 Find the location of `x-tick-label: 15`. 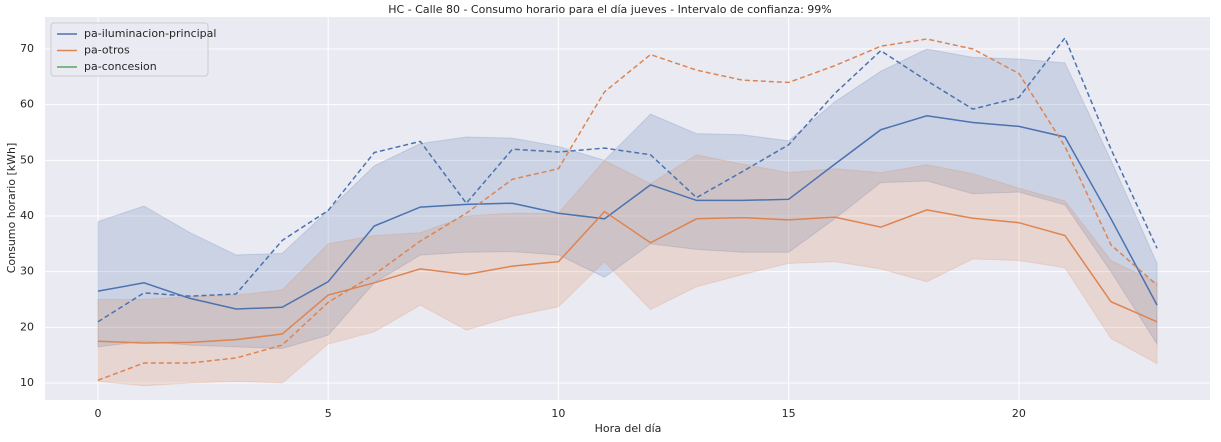

x-tick-label: 15 is located at coordinates (789, 413).